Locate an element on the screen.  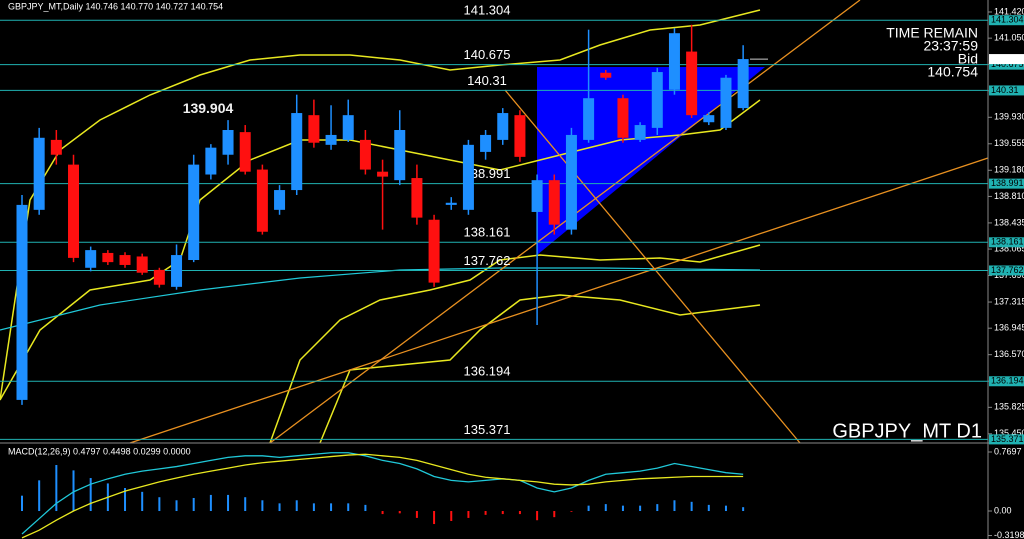
y-tick-label: 135.450 is located at coordinates (1009, 433).